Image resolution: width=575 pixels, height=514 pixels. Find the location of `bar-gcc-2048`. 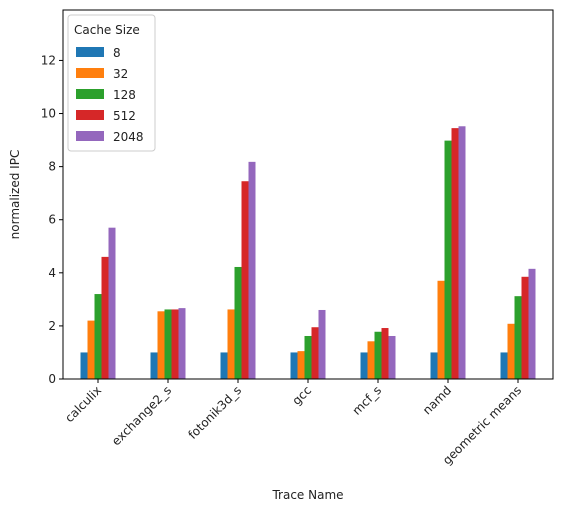

bar-gcc-2048 is located at coordinates (322, 344).